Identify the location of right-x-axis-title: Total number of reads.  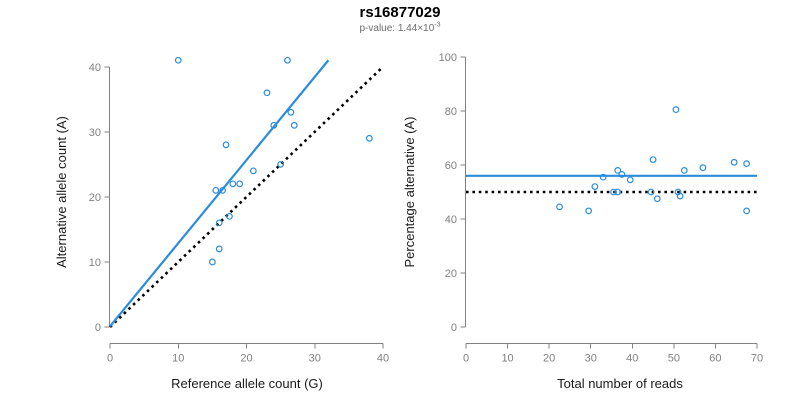
(620, 383).